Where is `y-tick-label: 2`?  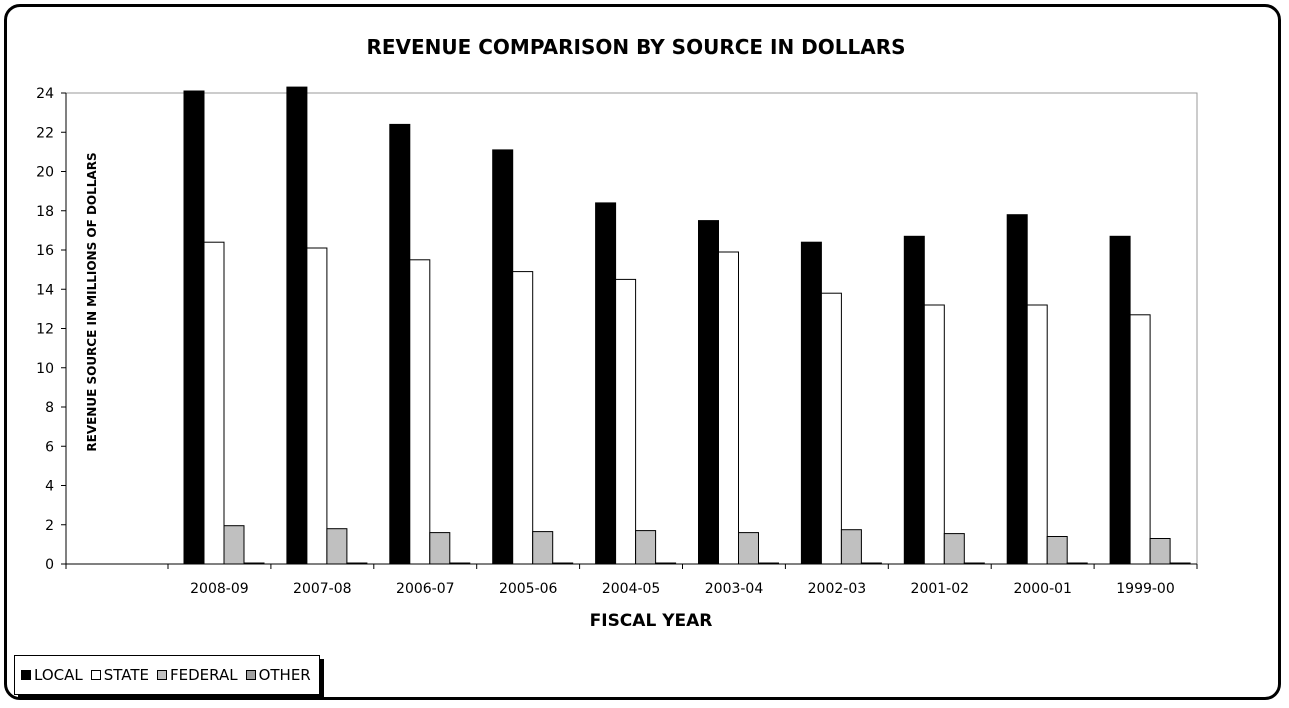
y-tick-label: 2 is located at coordinates (49, 526).